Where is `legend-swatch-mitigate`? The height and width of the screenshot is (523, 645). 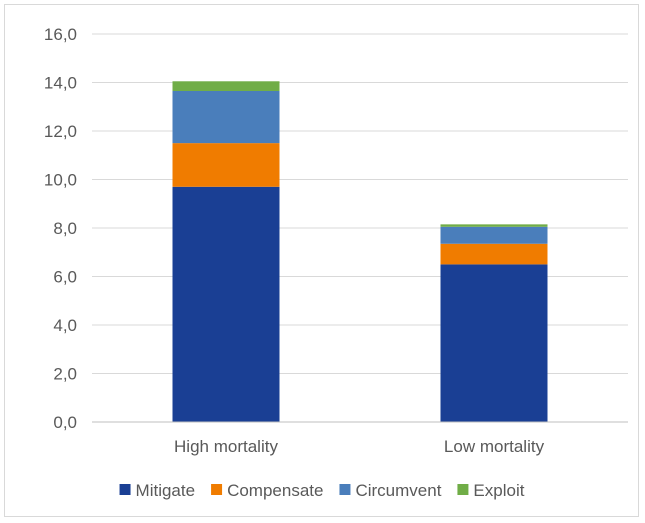
legend-swatch-mitigate is located at coordinates (125, 489).